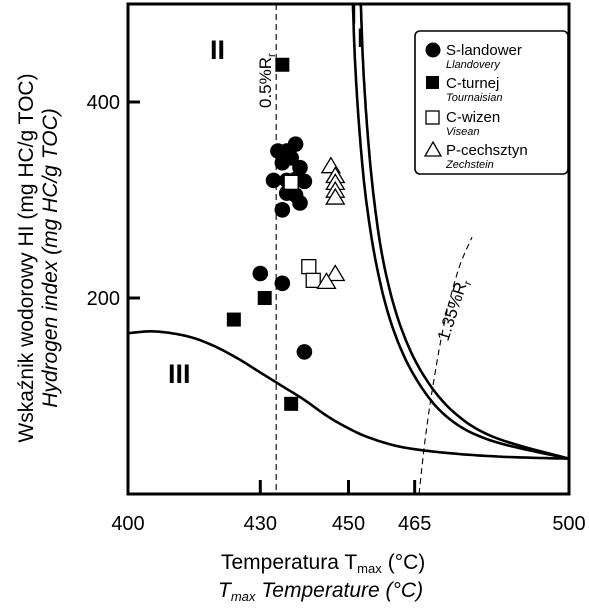 The image size is (589, 610). What do you see at coordinates (462, 132) in the screenshot?
I see `legend-sub-c-wizen: Visean` at bounding box center [462, 132].